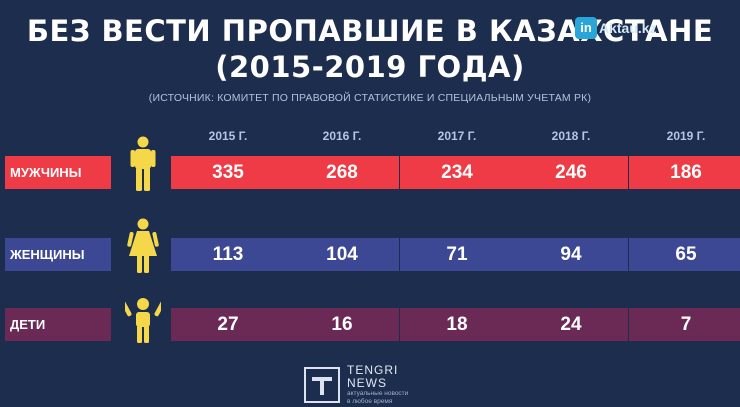 This screenshot has height=407, width=740. I want to click on cell-women-2019: 65, so click(684, 254).